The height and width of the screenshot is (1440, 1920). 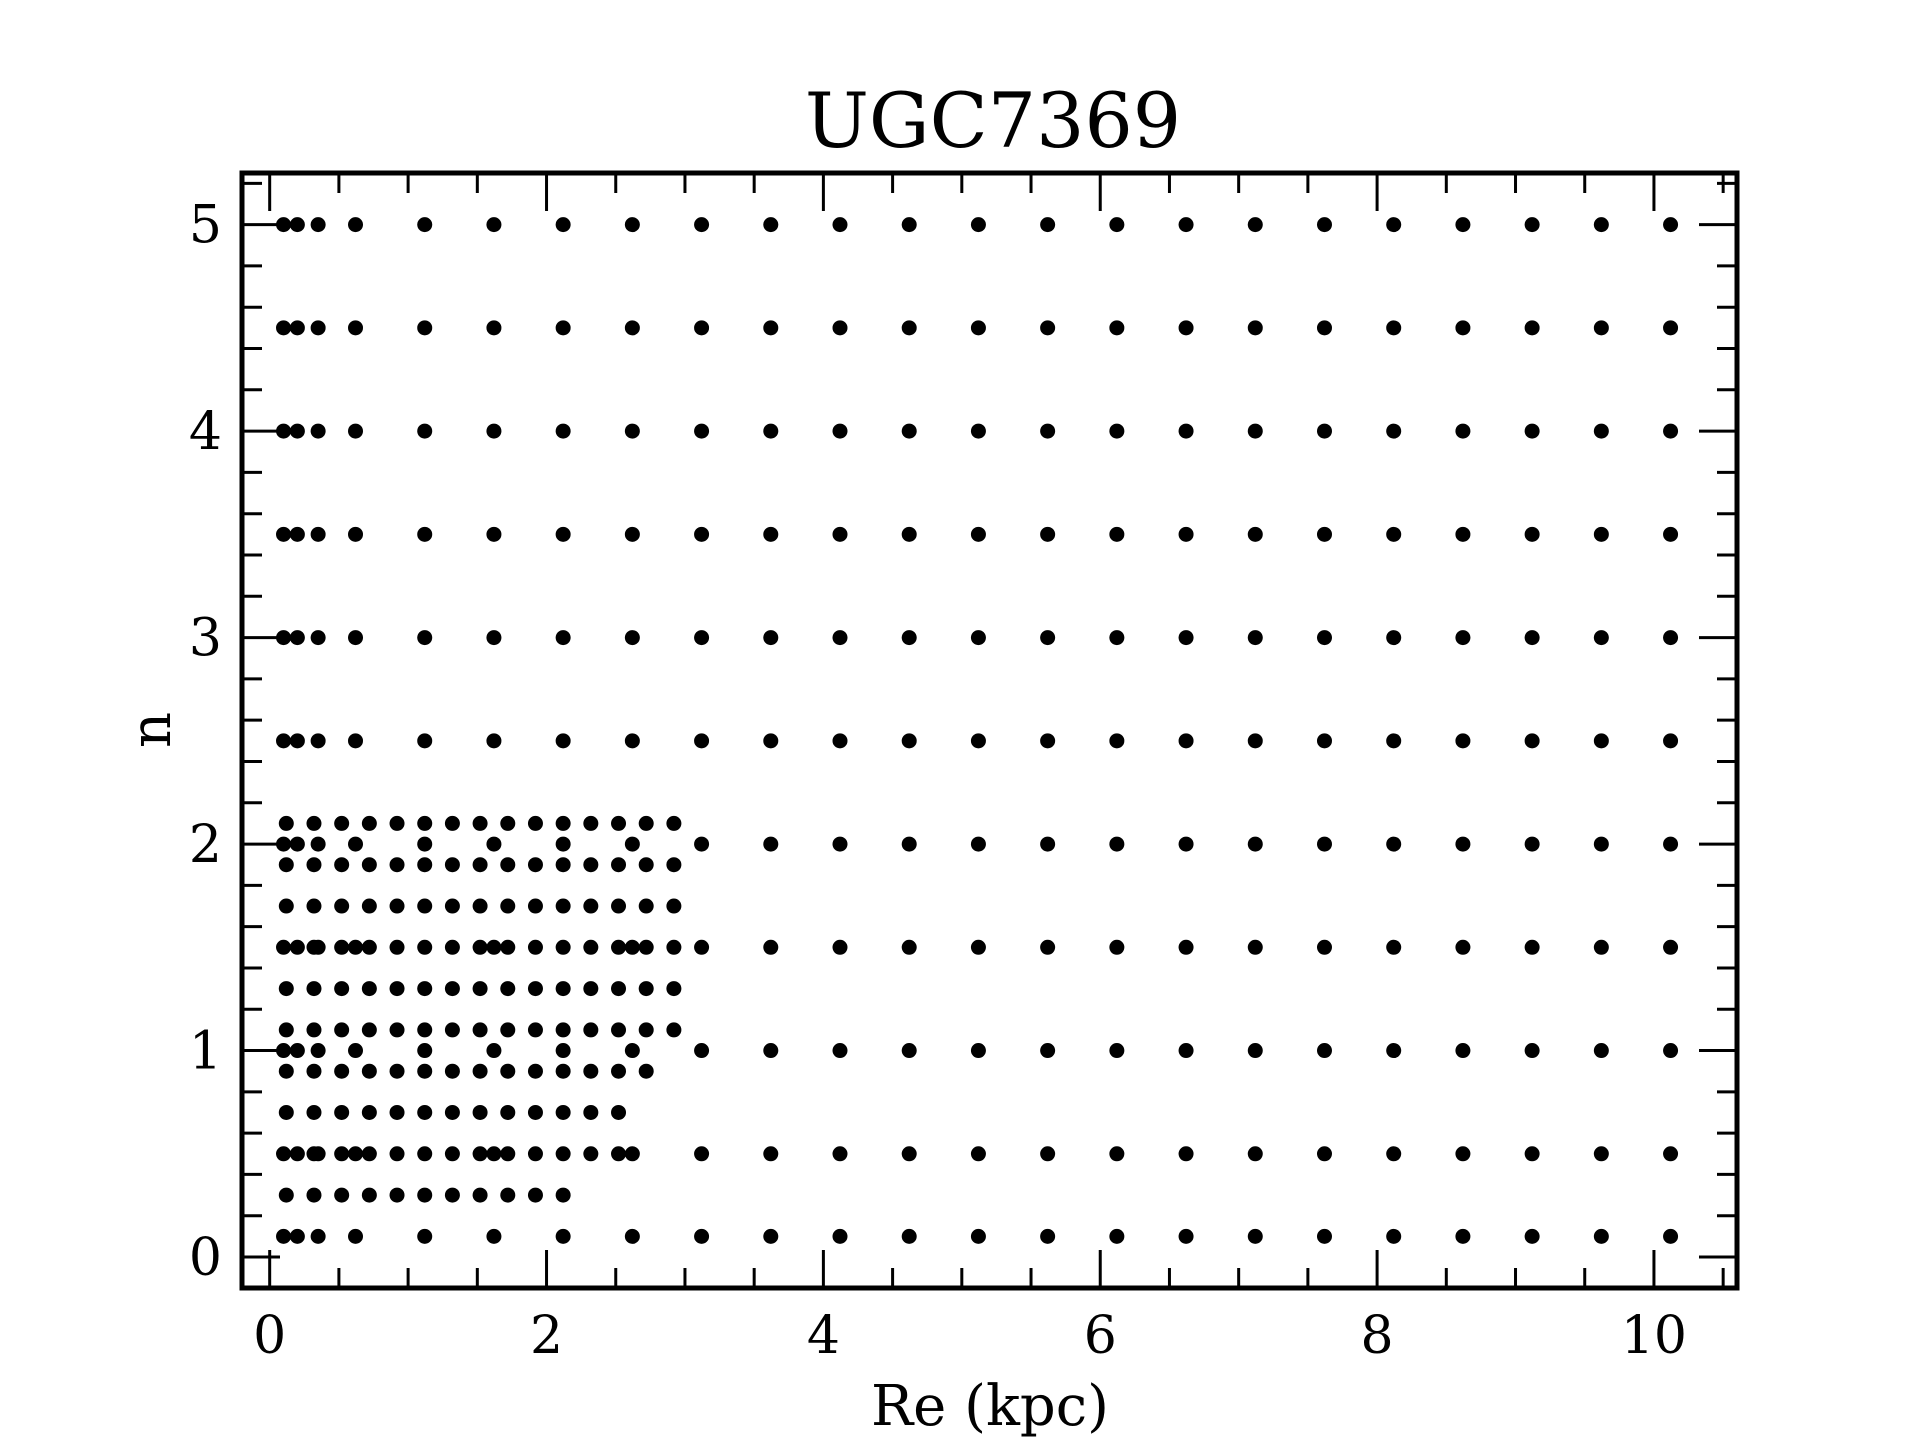 What do you see at coordinates (1100, 1336) in the screenshot?
I see `x-tick-label: 6` at bounding box center [1100, 1336].